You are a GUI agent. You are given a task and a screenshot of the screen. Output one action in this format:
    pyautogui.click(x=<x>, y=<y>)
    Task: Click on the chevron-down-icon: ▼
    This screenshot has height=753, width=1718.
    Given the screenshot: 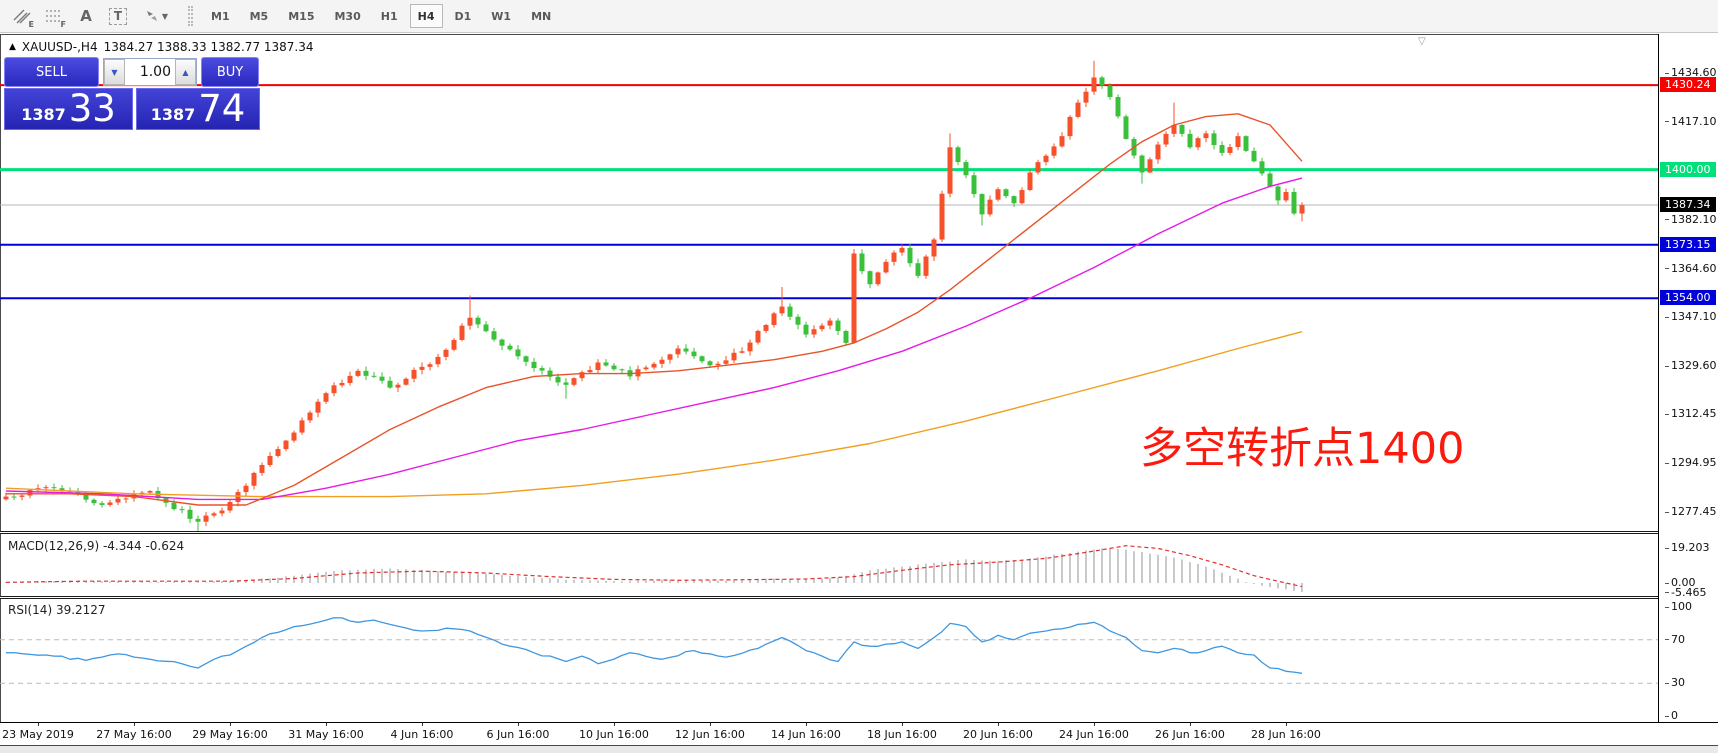 What is the action you would take?
    pyautogui.click(x=165, y=16)
    